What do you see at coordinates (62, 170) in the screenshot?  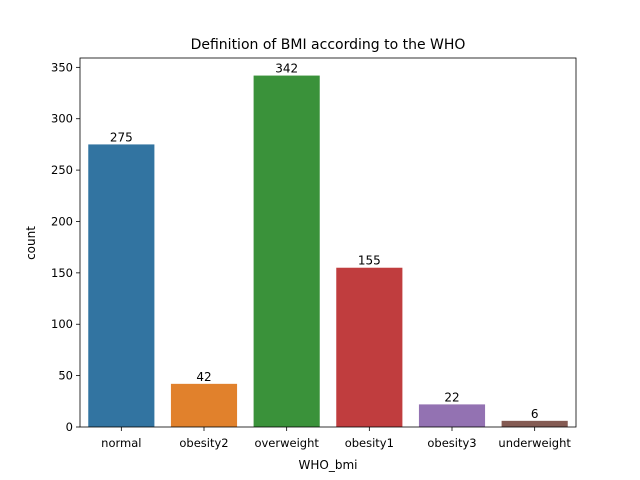 I see `y-tick-label-250: 250` at bounding box center [62, 170].